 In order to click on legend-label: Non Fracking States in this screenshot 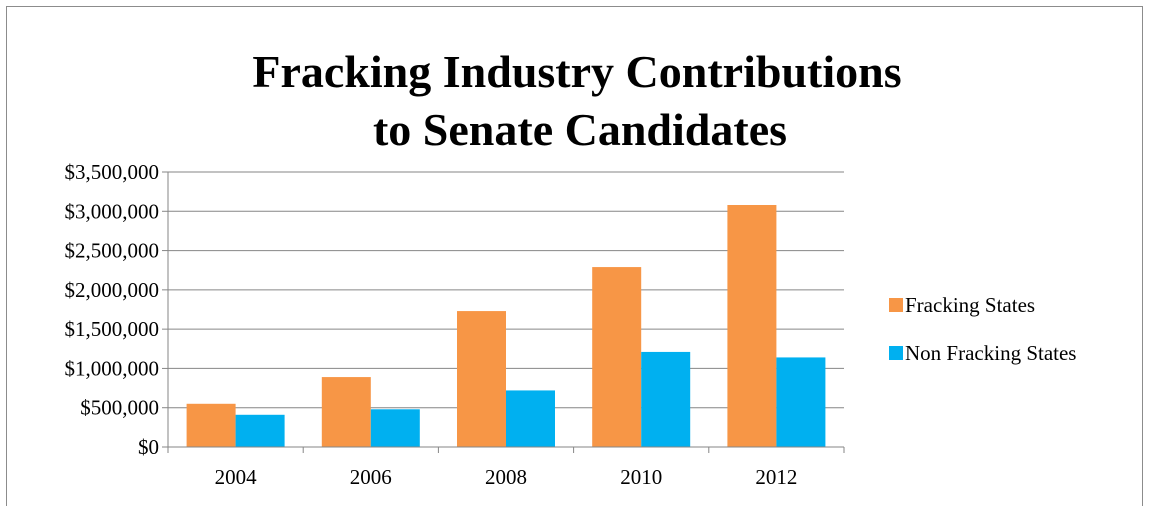, I will do `click(990, 353)`.